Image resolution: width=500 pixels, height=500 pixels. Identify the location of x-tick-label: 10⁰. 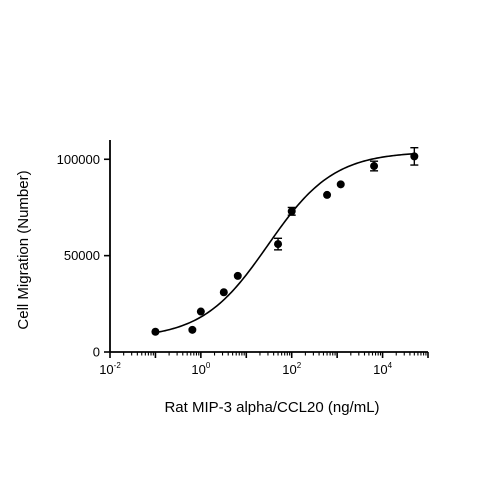
(200, 369).